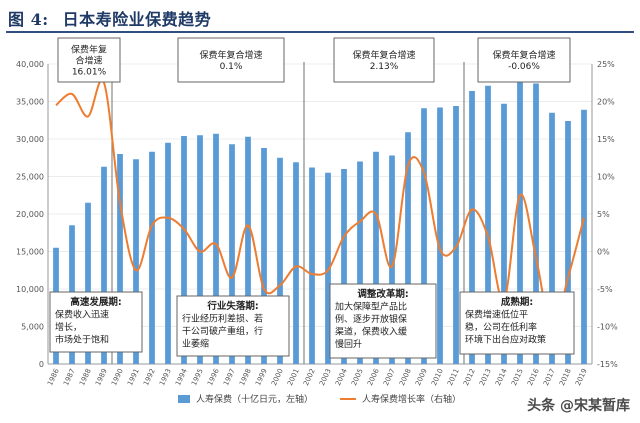 This screenshot has height=423, width=640. What do you see at coordinates (30, 64) in the screenshot?
I see `y-left-tick-label: 40,000` at bounding box center [30, 64].